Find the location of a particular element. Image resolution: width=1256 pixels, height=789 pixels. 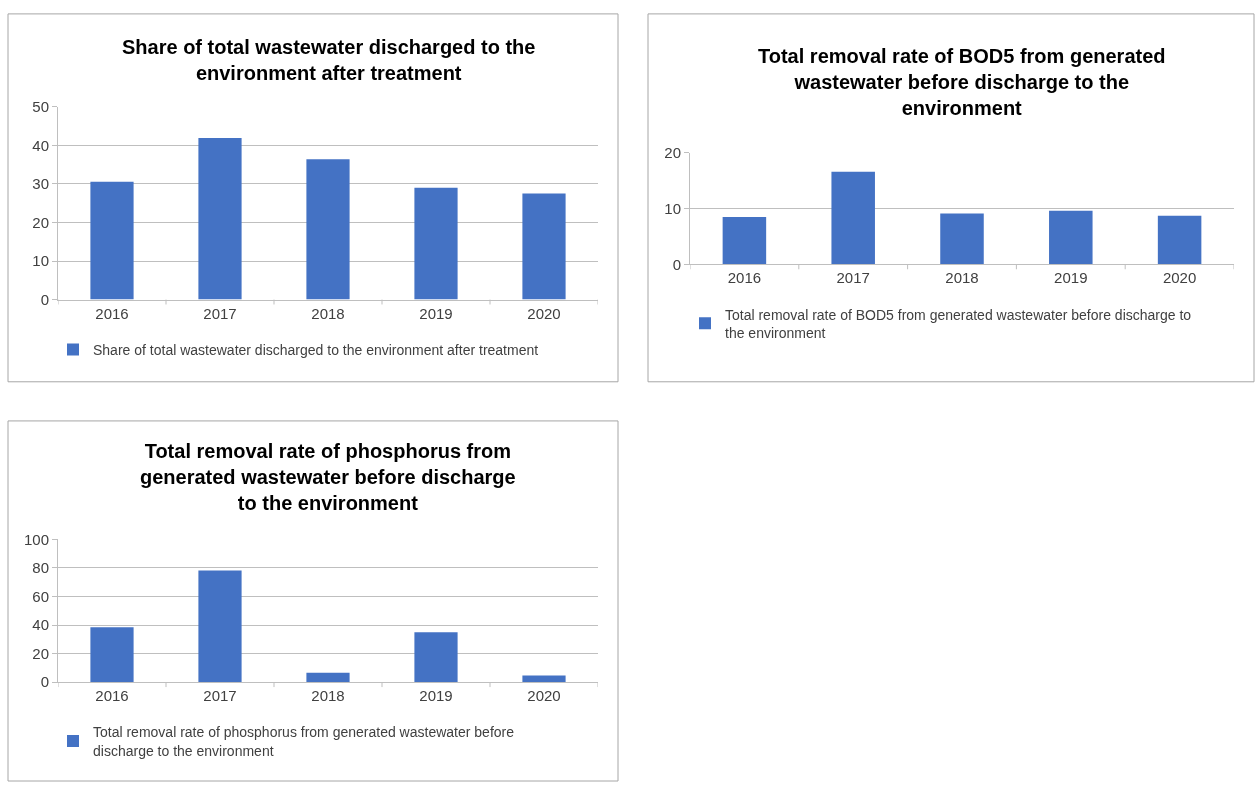

y-tick-label: 80 is located at coordinates (40, 568).